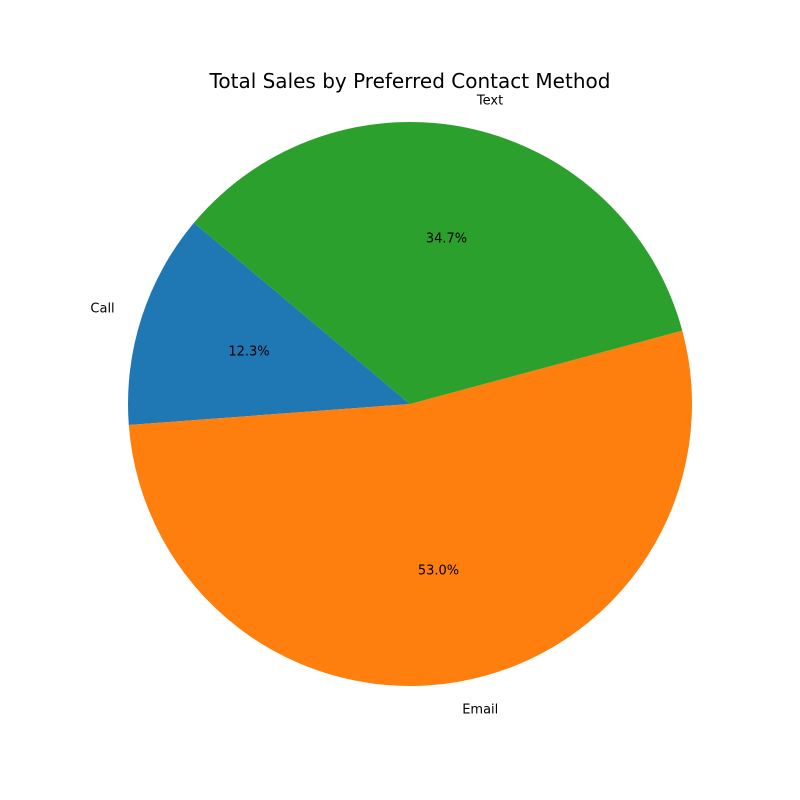 This screenshot has width=800, height=800. Describe the element at coordinates (102, 308) in the screenshot. I see `slice-label-call: Call` at that location.